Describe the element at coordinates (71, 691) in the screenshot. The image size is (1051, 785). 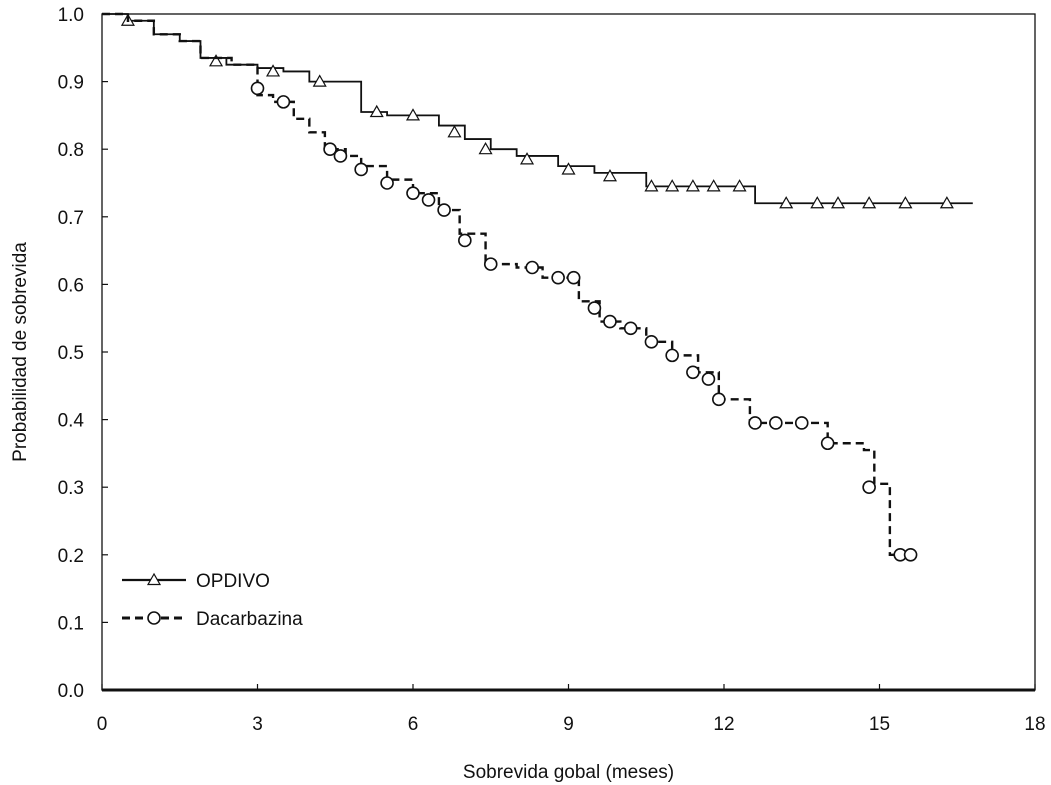
I see `y-tick-label: 0.0` at that location.